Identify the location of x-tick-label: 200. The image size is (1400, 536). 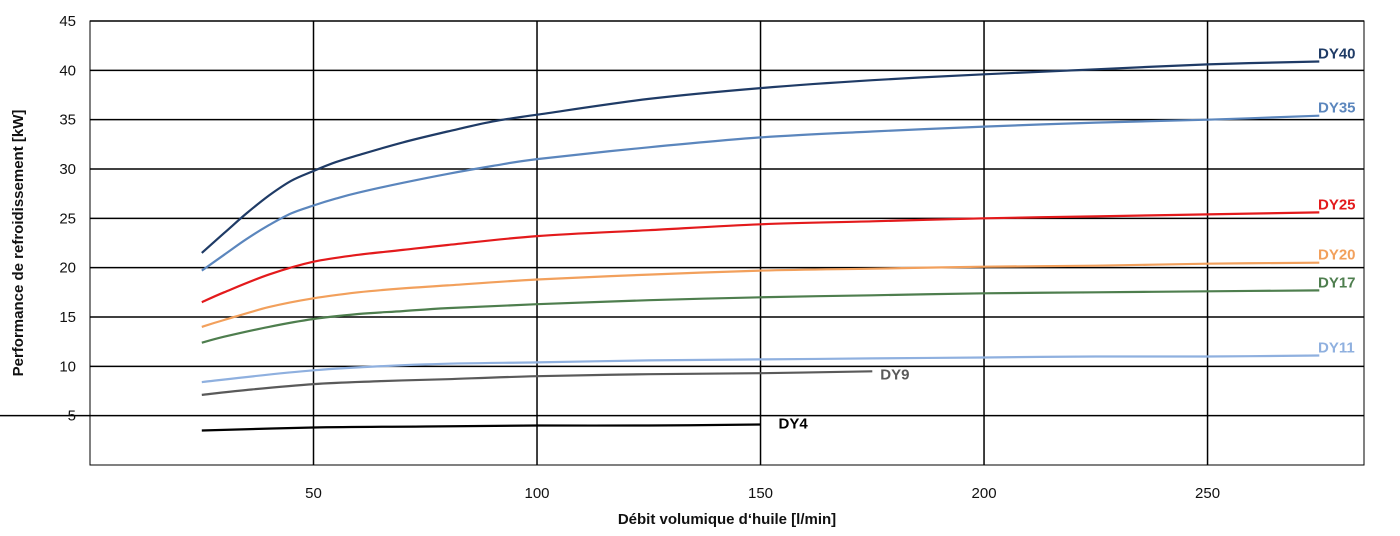
(984, 493).